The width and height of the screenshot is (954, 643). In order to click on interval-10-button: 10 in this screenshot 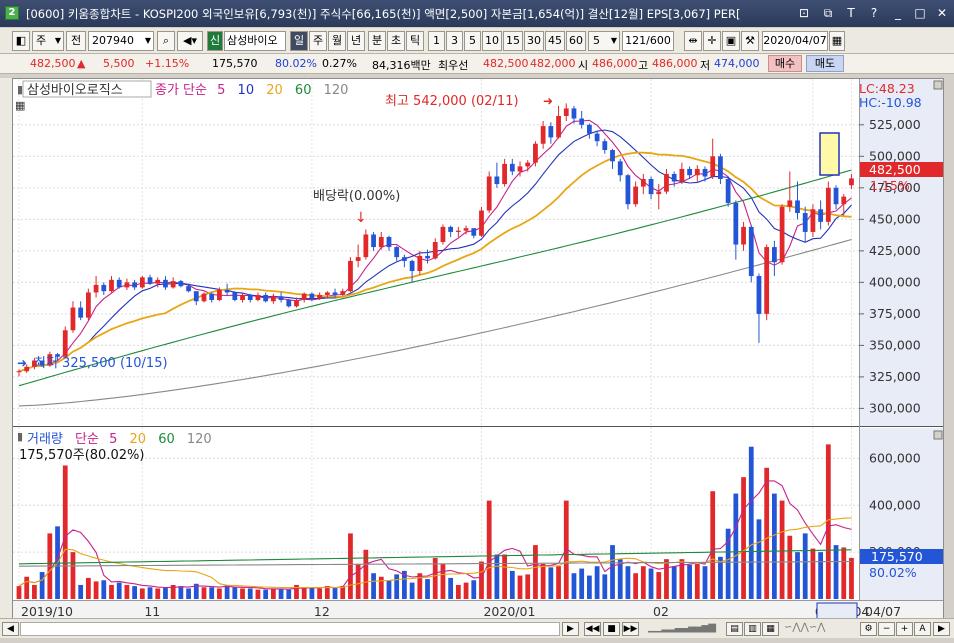, I will do `click(492, 41)`.